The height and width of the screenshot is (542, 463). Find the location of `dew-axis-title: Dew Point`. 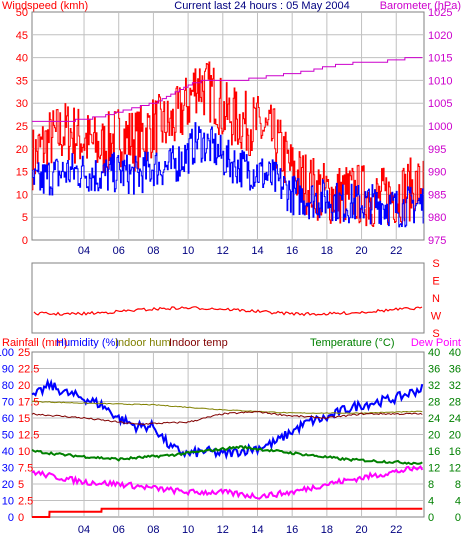

dew-axis-title: Dew Point is located at coordinates (436, 343).